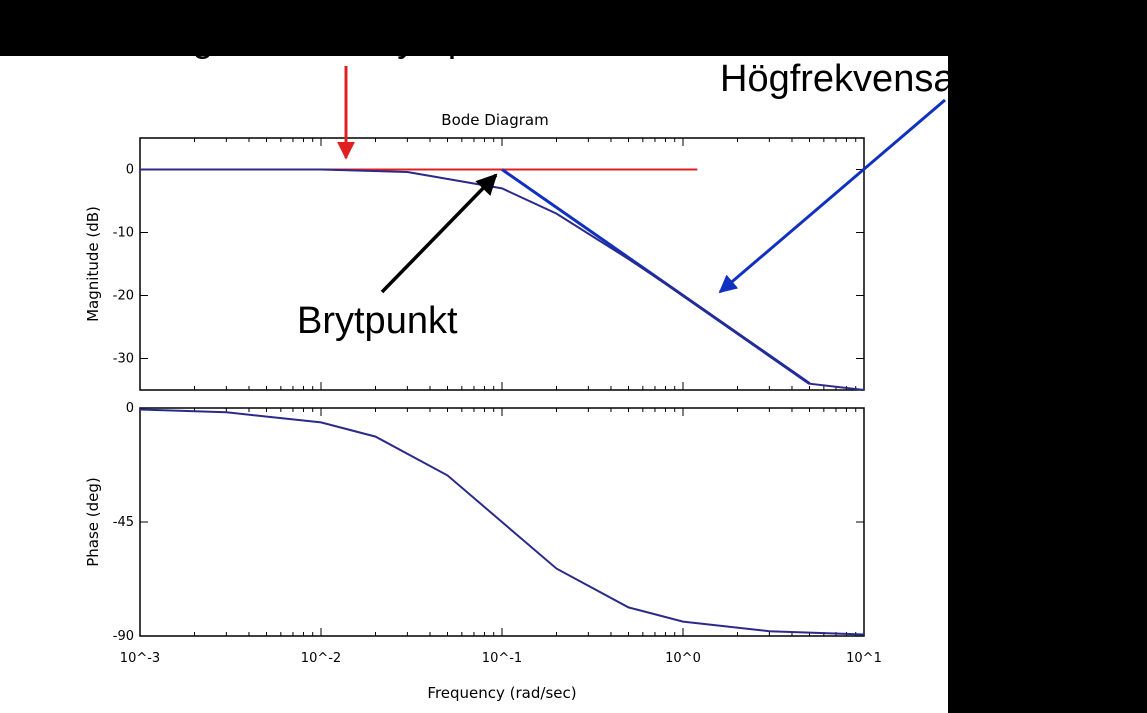 This screenshot has width=1147, height=713. Describe the element at coordinates (123, 296) in the screenshot. I see `y-tick-label: -20` at that location.